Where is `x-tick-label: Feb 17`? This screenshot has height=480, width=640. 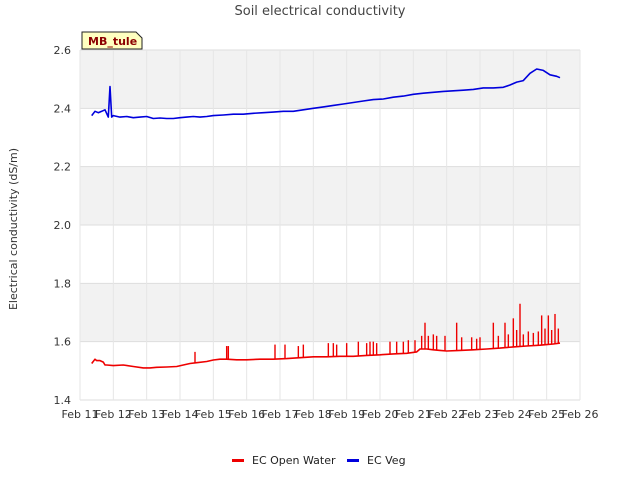
x-tick-label: Feb 17 is located at coordinates (280, 414).